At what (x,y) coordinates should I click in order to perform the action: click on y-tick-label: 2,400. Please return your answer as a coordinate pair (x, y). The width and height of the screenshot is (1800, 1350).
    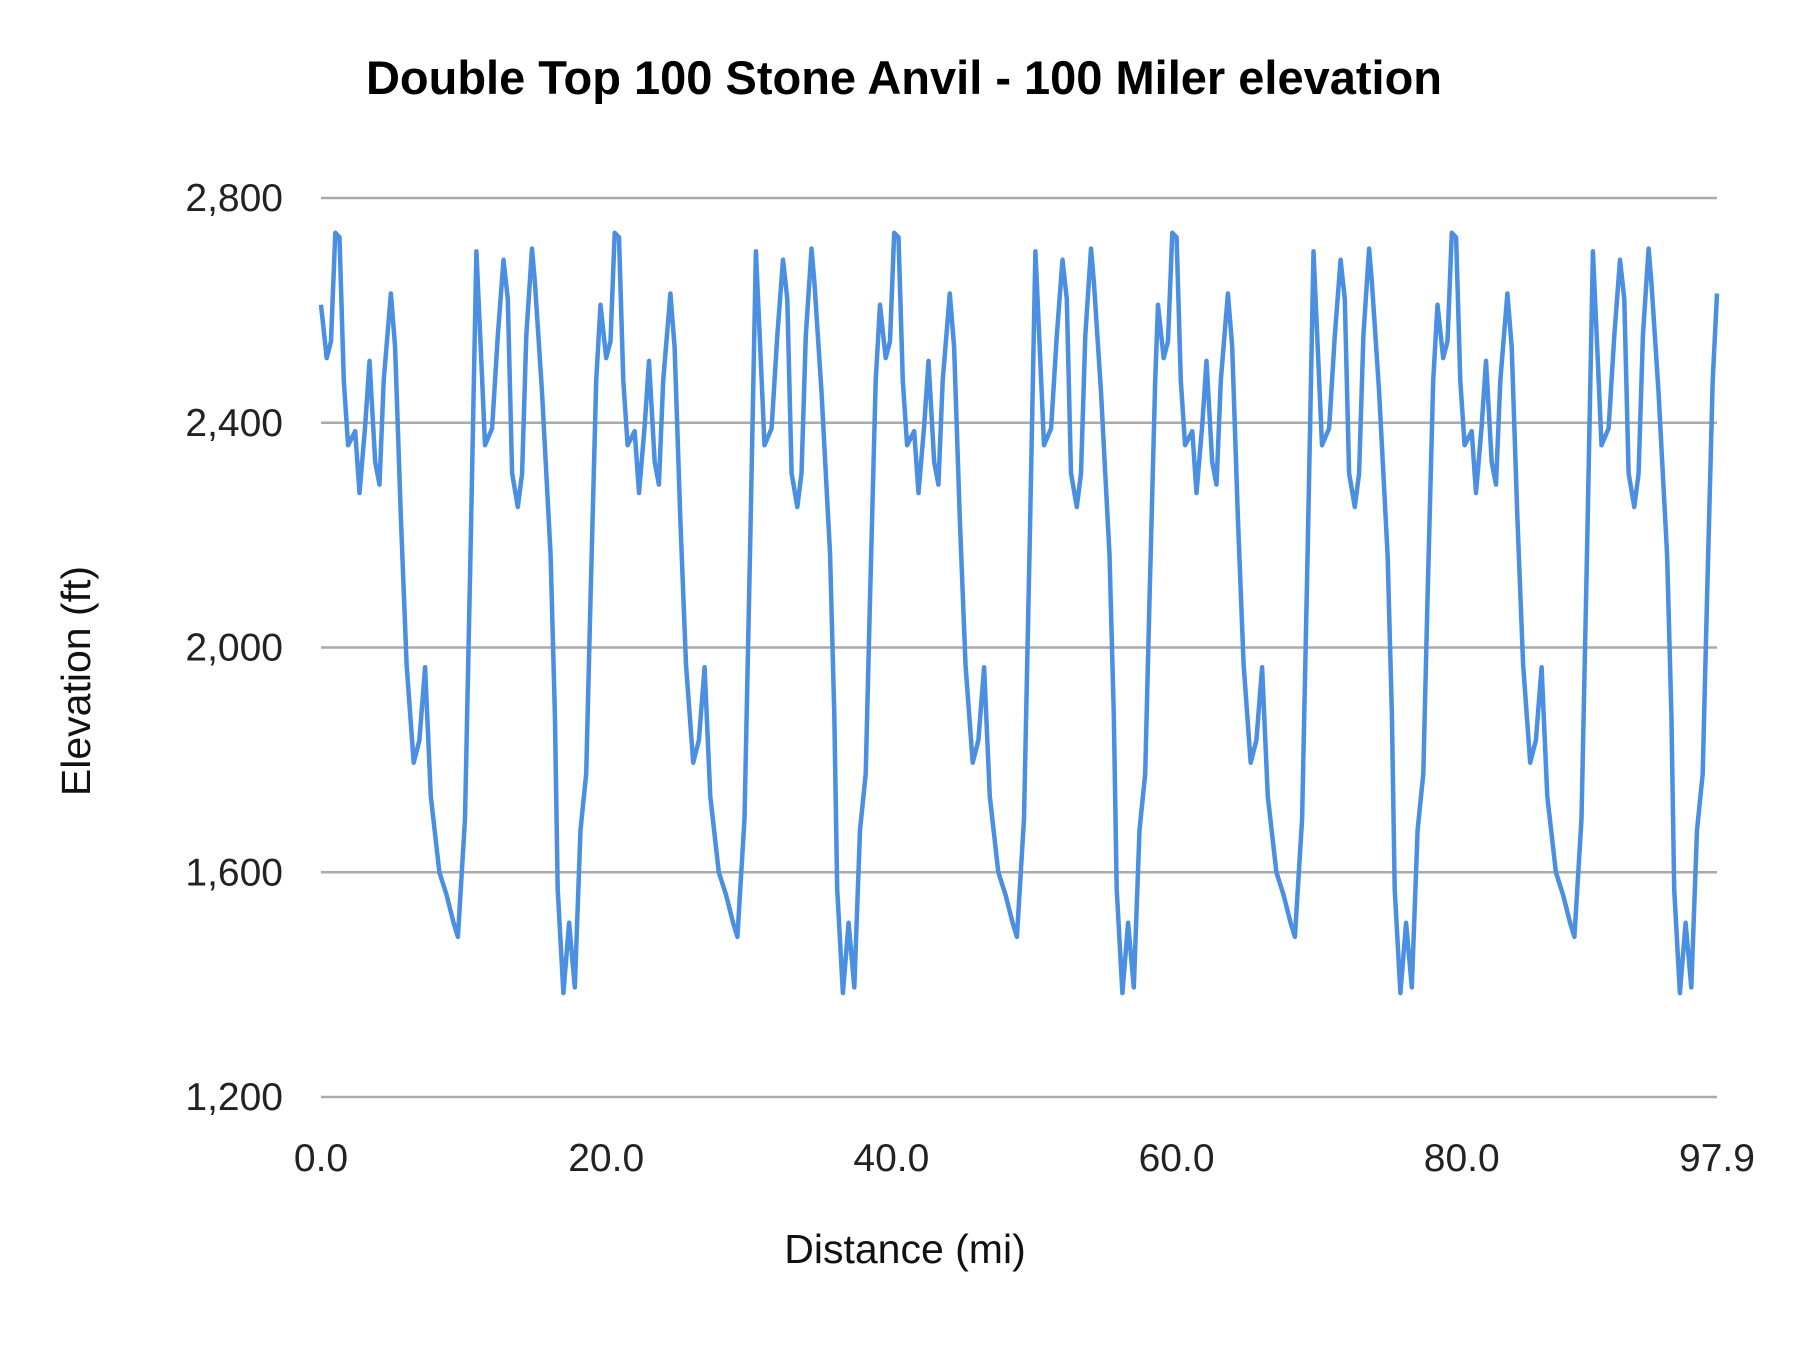
    Looking at the image, I should click on (234, 423).